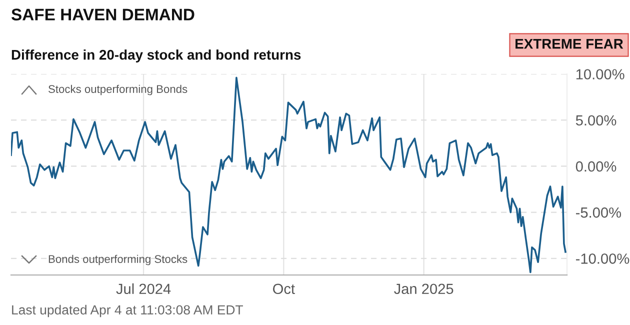 Image resolution: width=630 pixels, height=325 pixels. I want to click on text: EXTREME FEAR, so click(570, 44).